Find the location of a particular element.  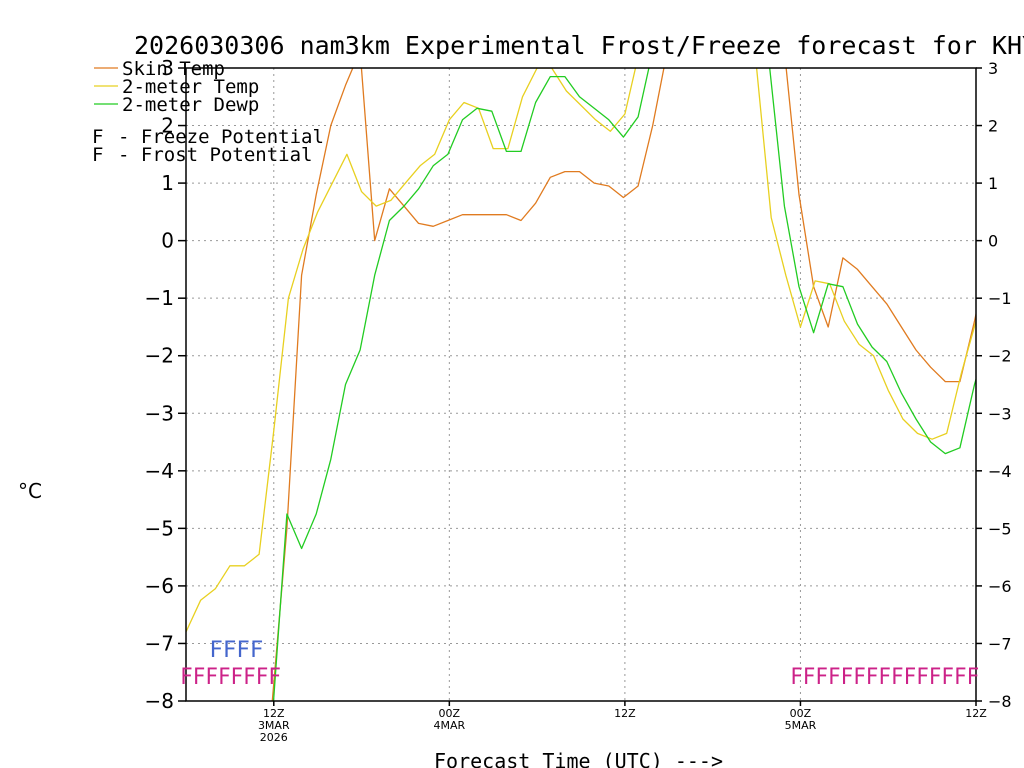

y-tick-label: 2 is located at coordinates (167, 126).